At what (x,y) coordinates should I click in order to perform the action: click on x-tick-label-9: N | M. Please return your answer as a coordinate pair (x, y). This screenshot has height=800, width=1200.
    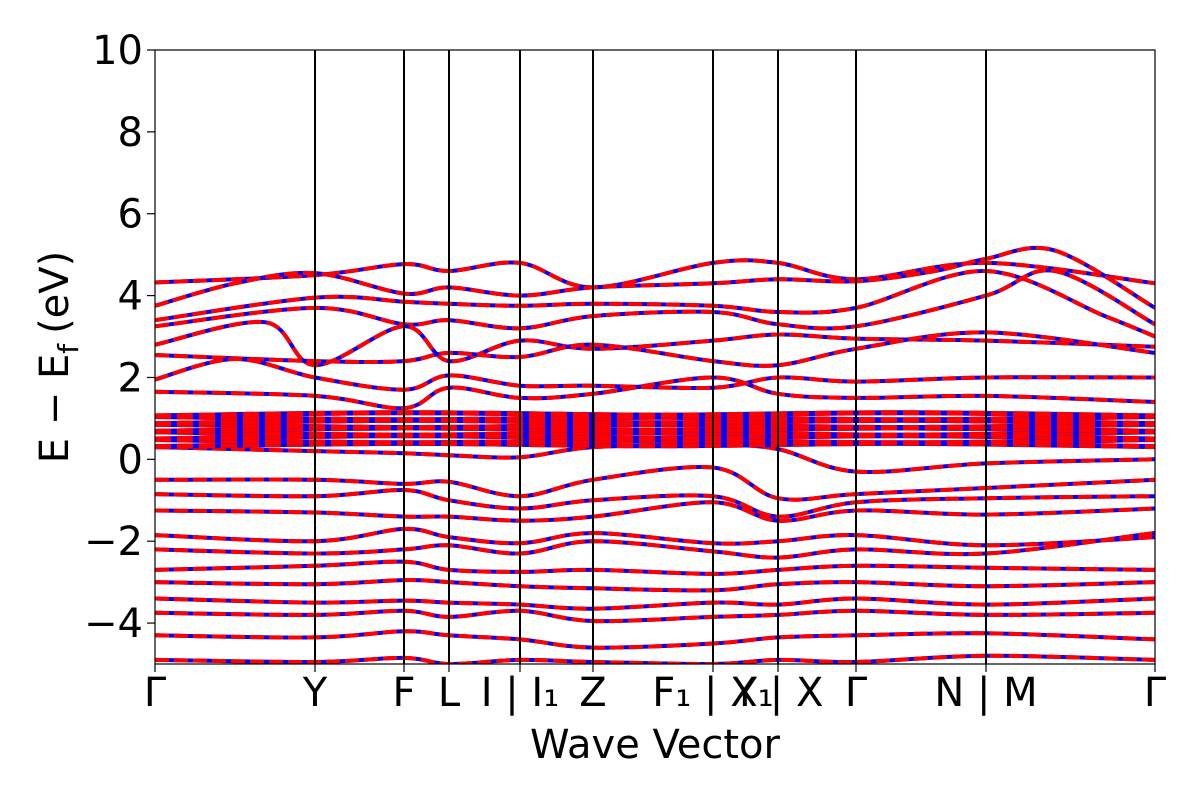
    Looking at the image, I should click on (985, 693).